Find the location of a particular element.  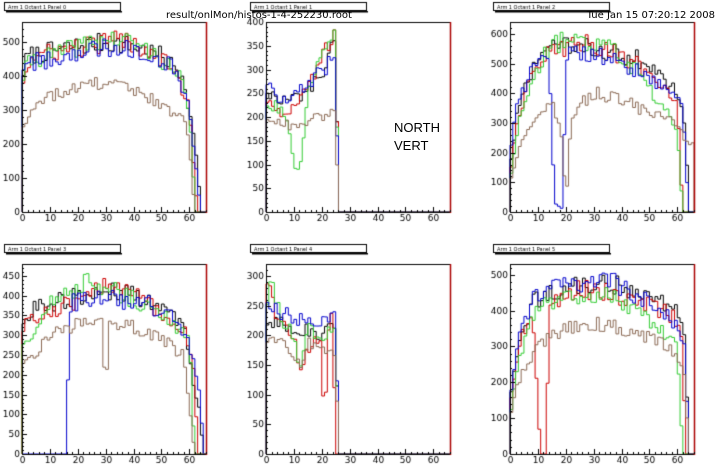

root-file-path: result/onlMon/histos-1-4-252230.root is located at coordinates (259, 15).